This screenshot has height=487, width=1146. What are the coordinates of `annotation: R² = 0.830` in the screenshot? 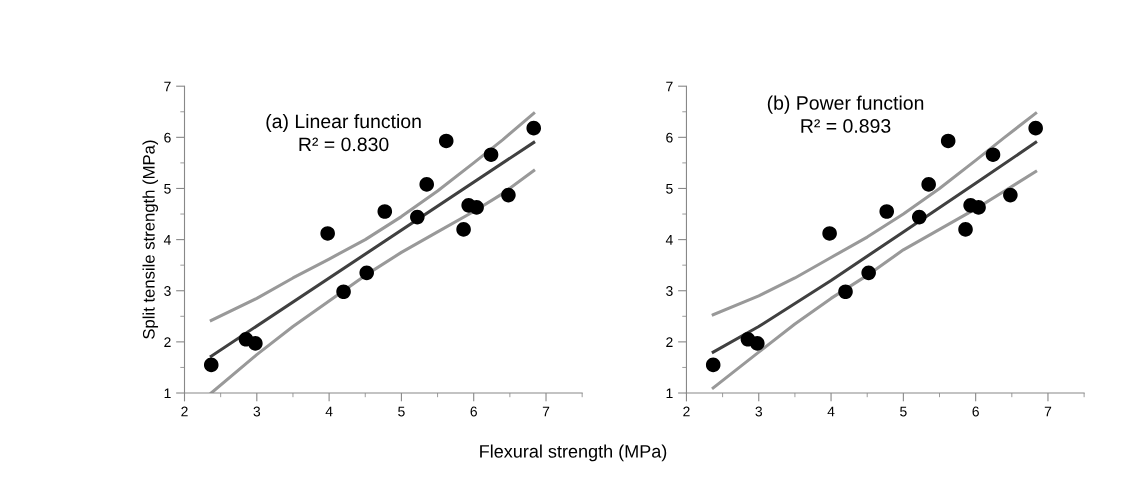 It's located at (344, 144).